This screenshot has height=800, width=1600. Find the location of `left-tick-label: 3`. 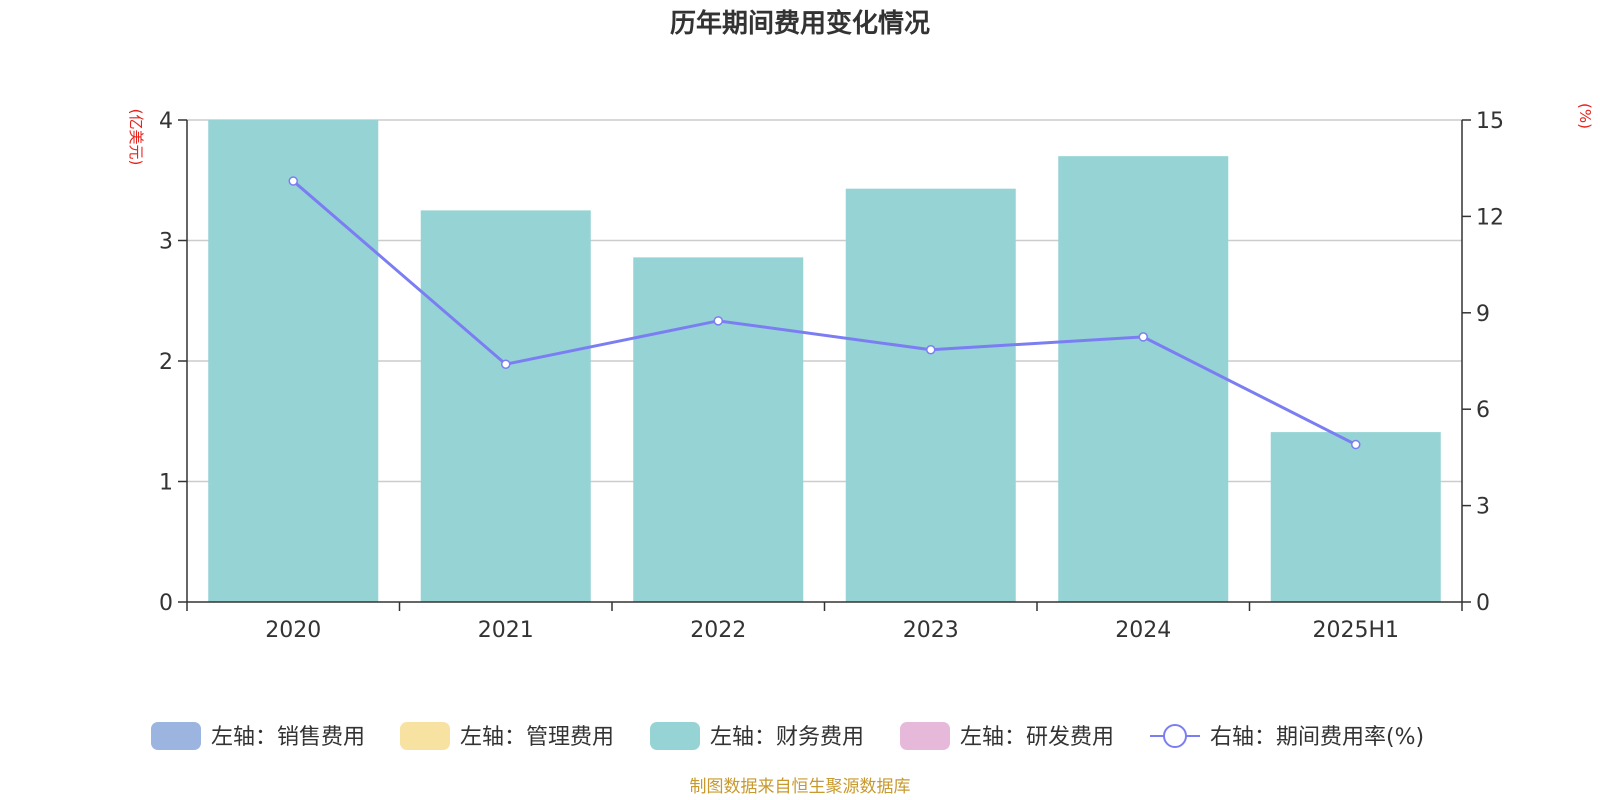

left-tick-label: 3 is located at coordinates (166, 242).